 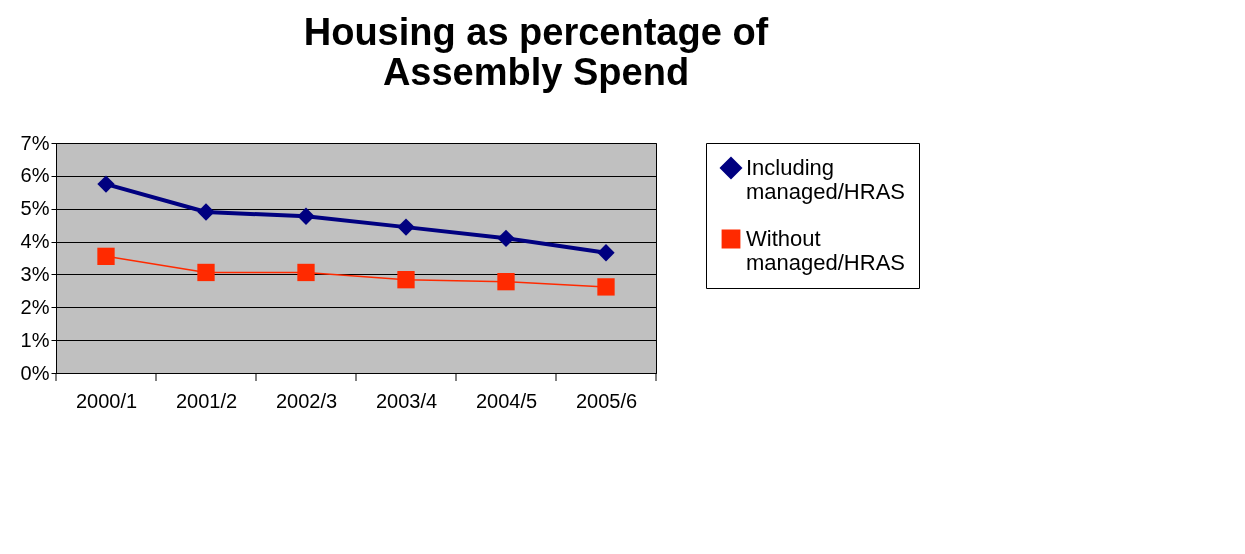 What do you see at coordinates (35, 306) in the screenshot?
I see `y-tick-label: 2%` at bounding box center [35, 306].